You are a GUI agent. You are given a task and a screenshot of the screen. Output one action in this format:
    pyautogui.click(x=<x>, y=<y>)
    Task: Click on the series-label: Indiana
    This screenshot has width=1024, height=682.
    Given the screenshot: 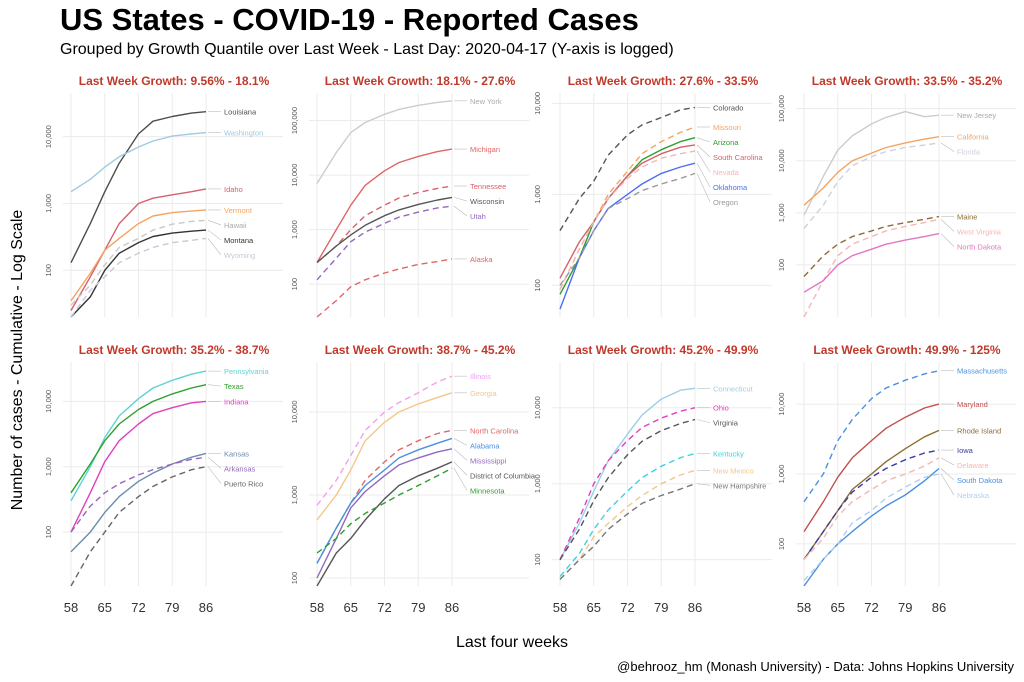 What is the action you would take?
    pyautogui.click(x=236, y=401)
    